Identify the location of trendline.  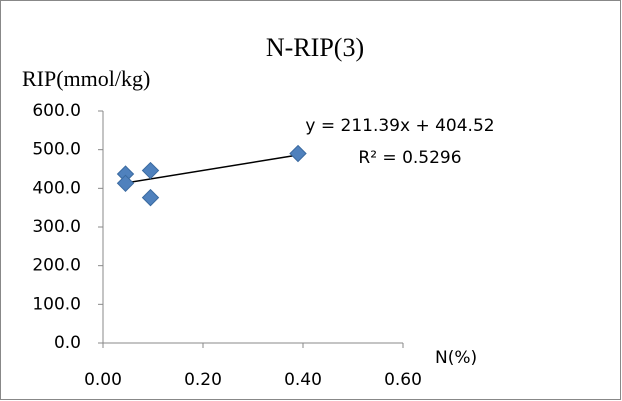
(212, 169).